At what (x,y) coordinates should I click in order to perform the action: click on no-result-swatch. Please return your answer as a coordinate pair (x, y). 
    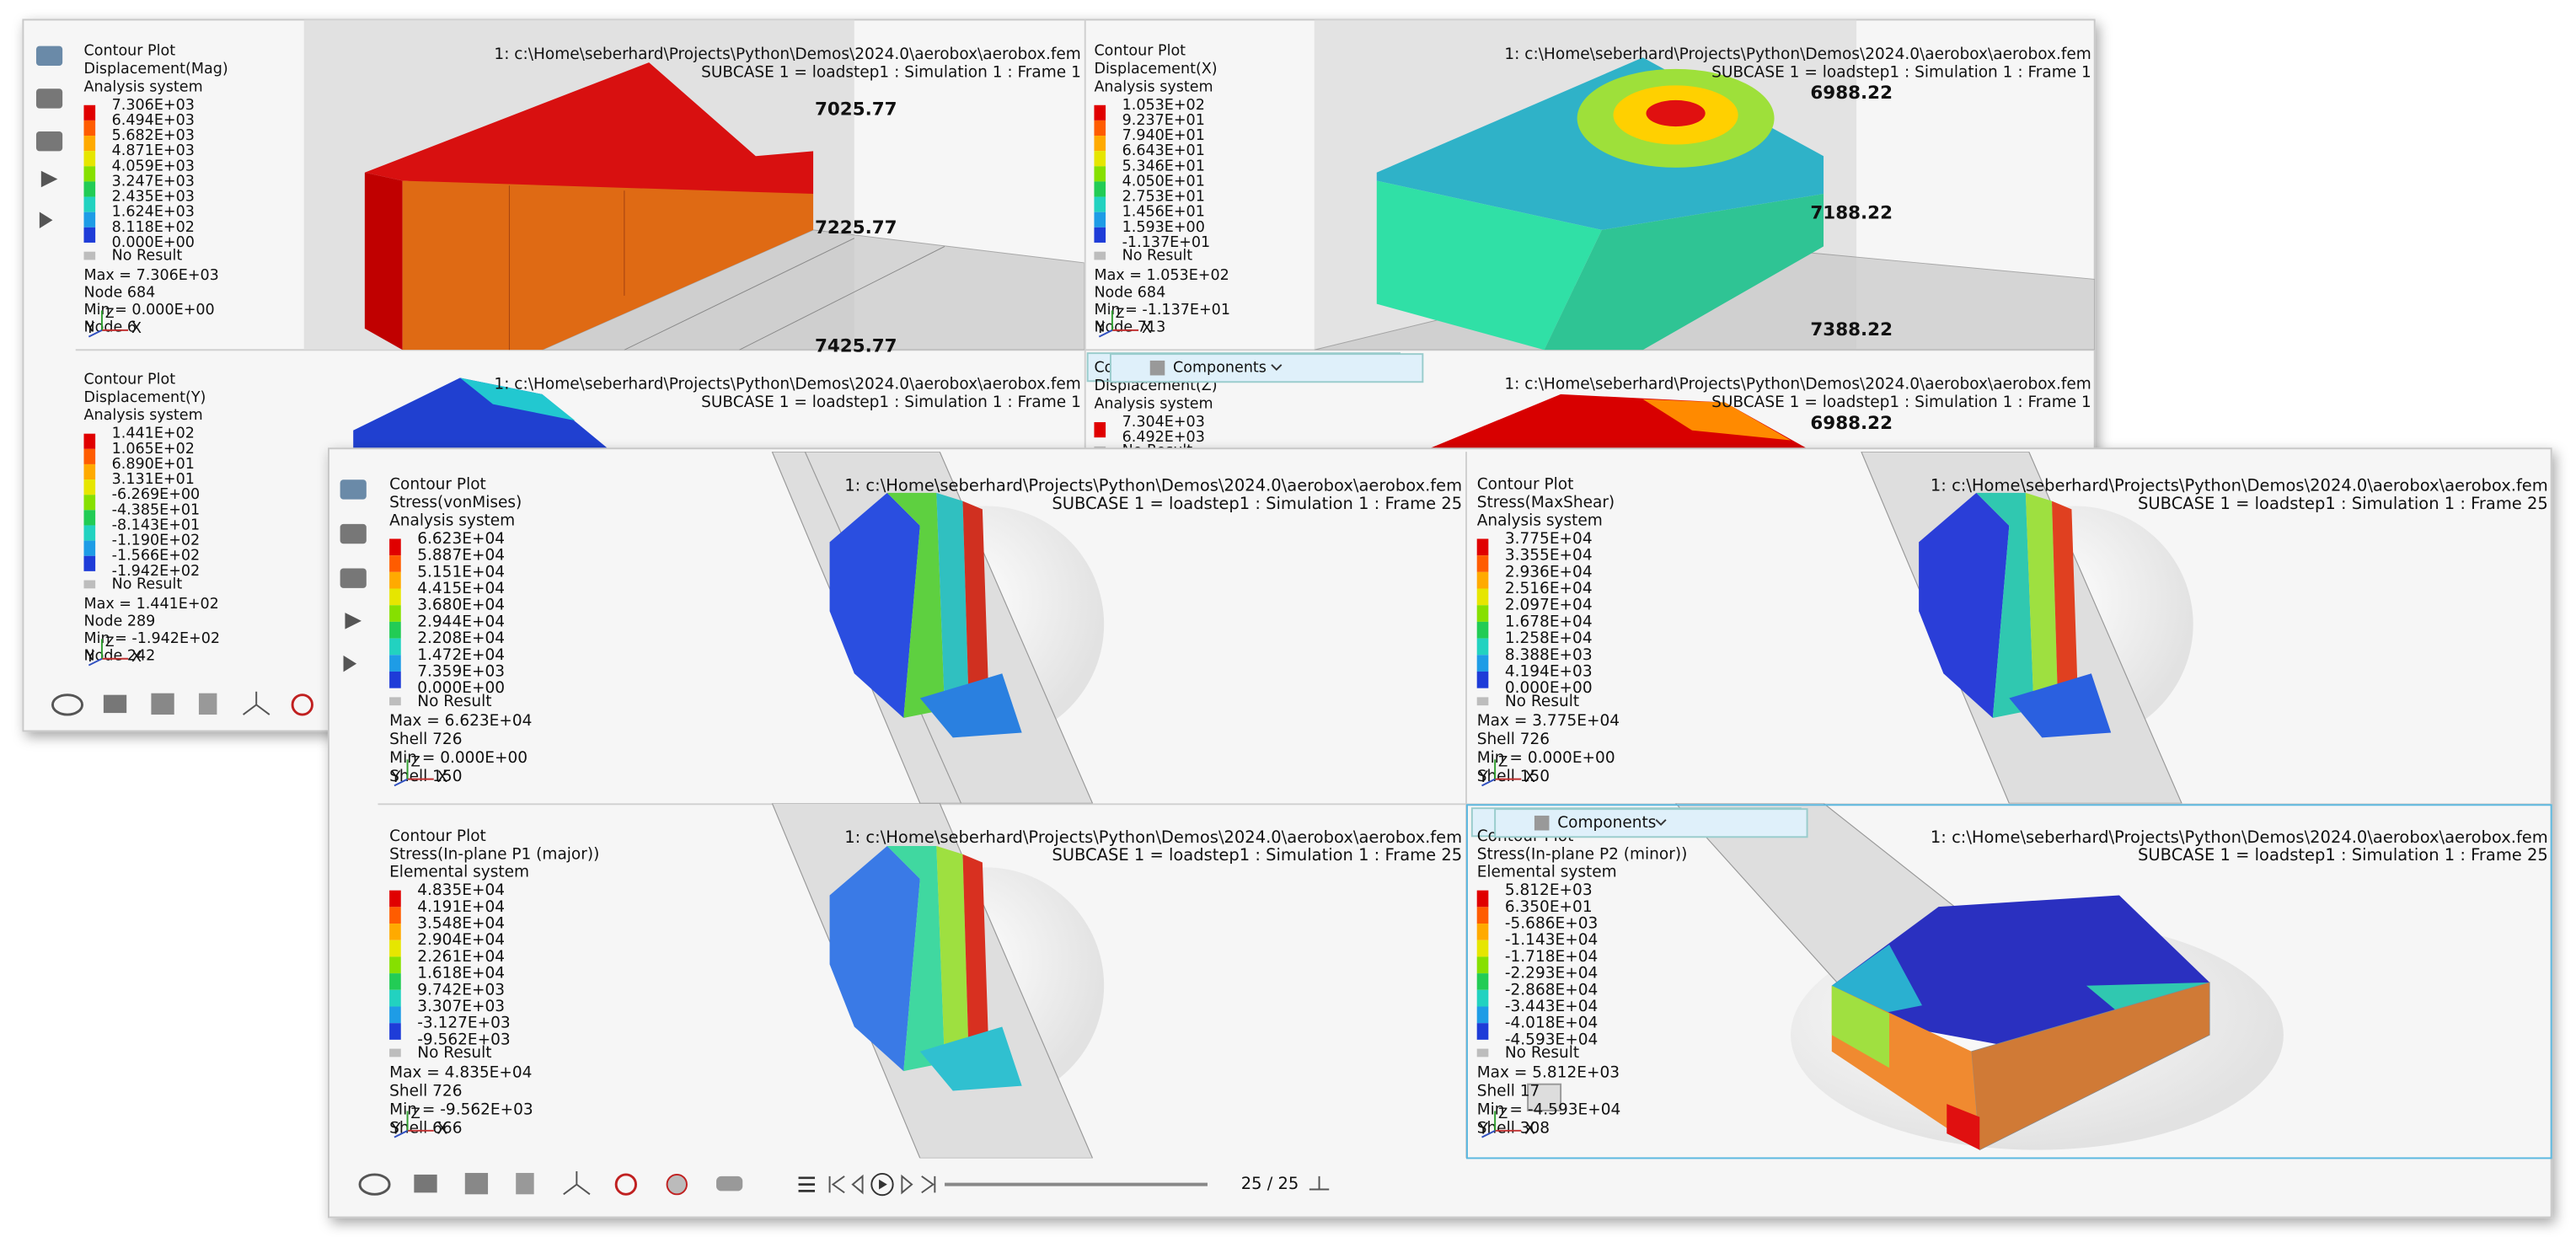
    Looking at the image, I should click on (395, 1053).